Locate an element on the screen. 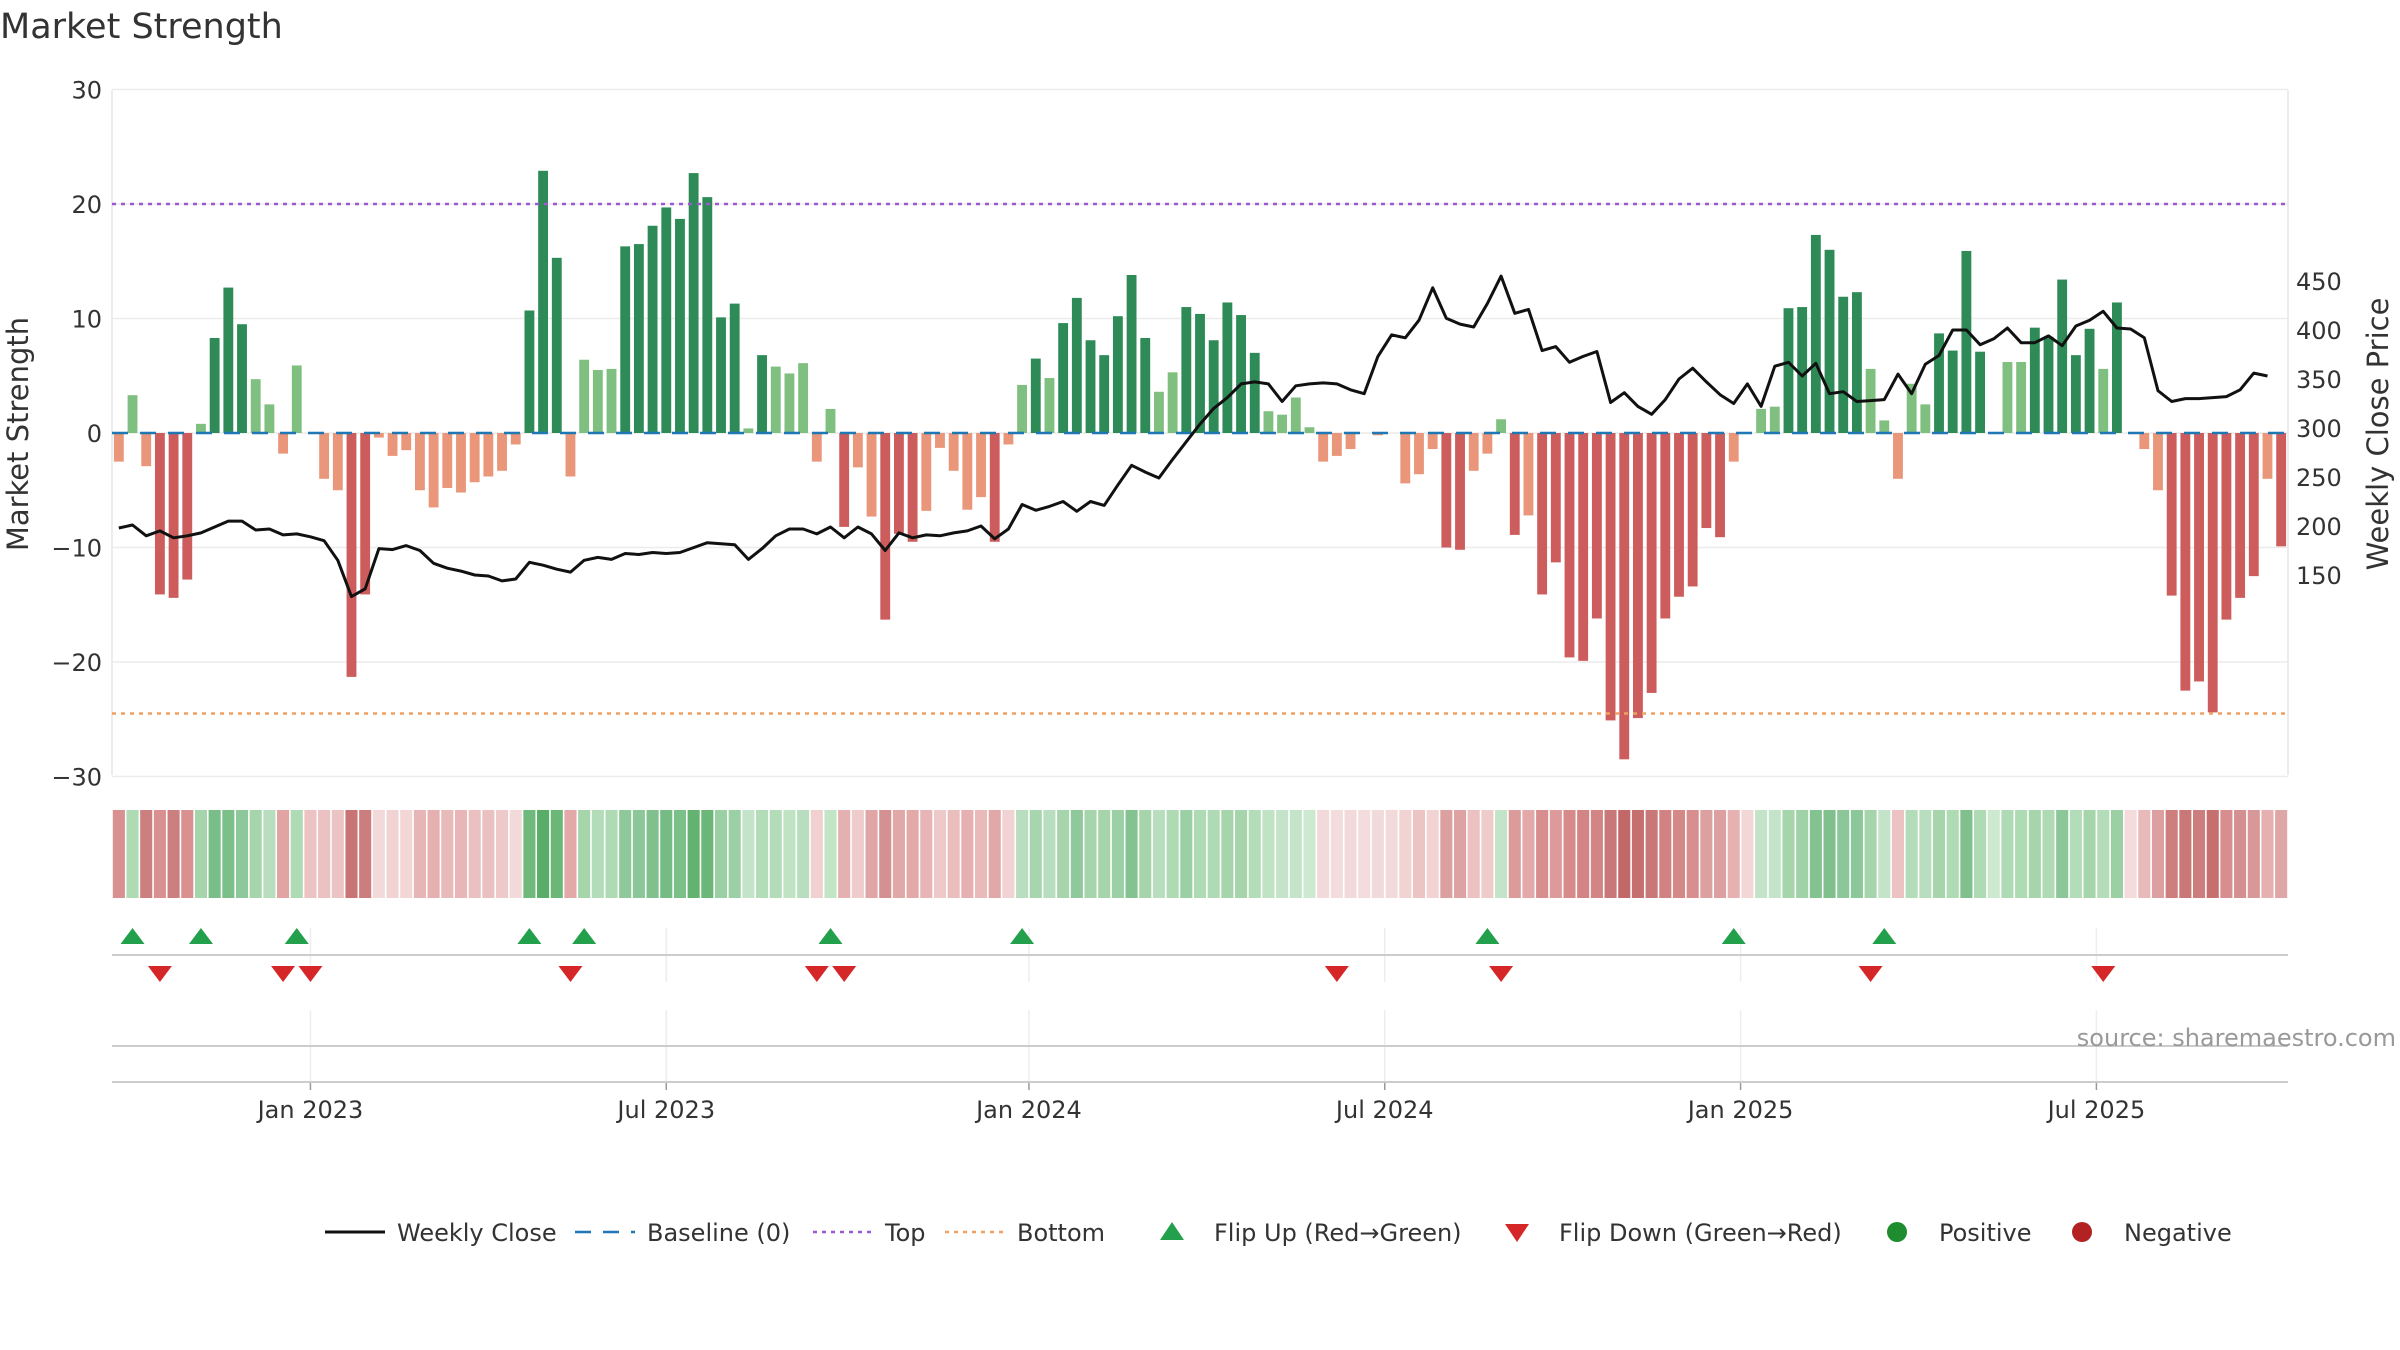 The height and width of the screenshot is (1350, 2400). legend-item: Flip Up (Red→Green) is located at coordinates (1311, 1233).